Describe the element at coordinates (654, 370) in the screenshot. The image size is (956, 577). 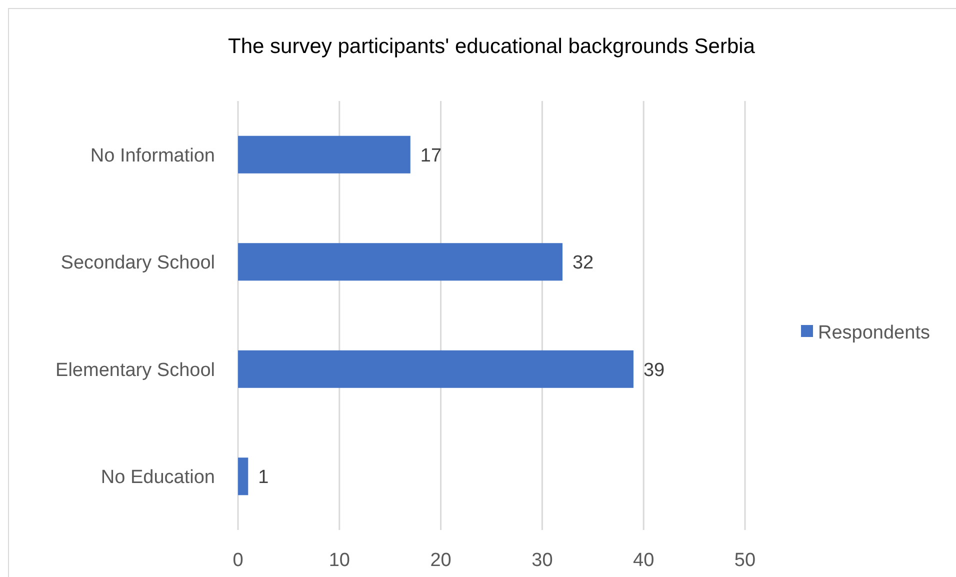
I see `data-label: 39` at that location.